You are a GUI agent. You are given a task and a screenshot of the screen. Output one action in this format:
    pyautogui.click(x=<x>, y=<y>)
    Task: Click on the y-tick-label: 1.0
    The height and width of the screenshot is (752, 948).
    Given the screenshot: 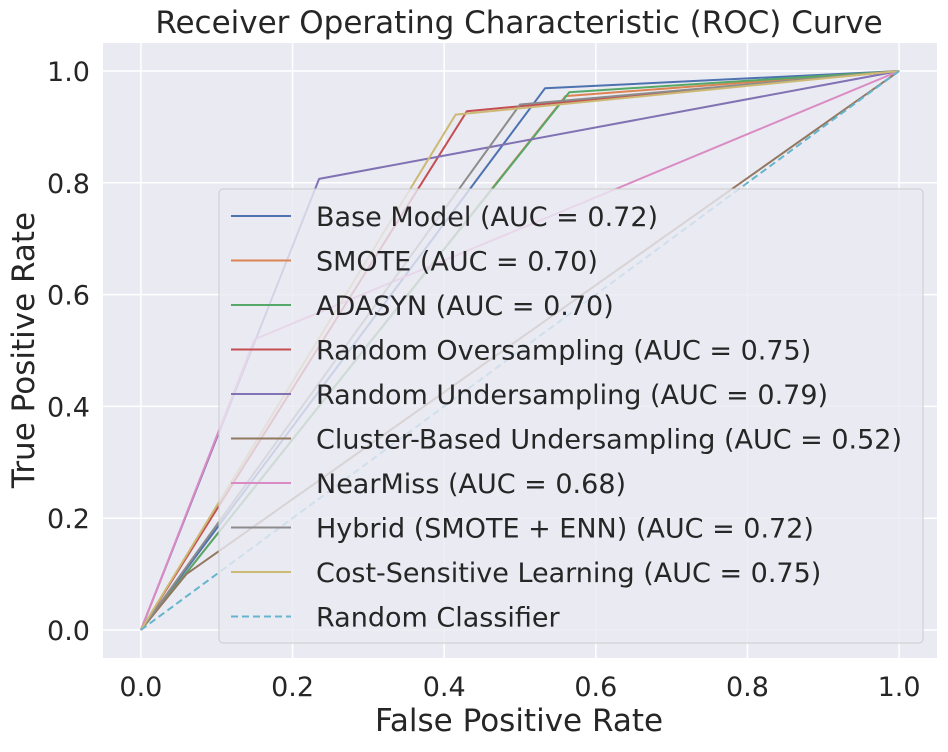 What is the action you would take?
    pyautogui.click(x=68, y=72)
    